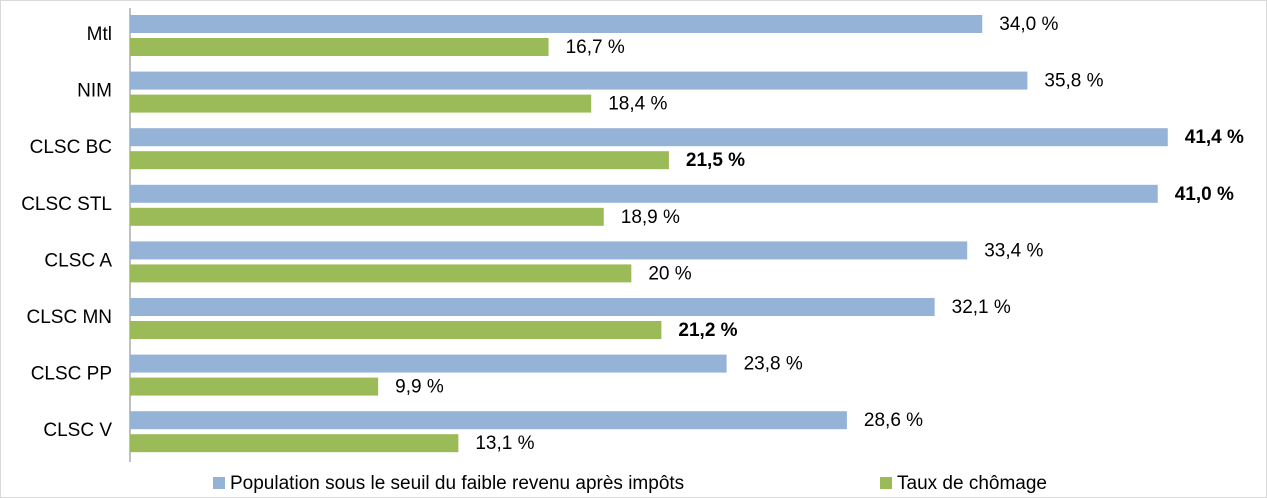 This screenshot has height=498, width=1267. What do you see at coordinates (71, 147) in the screenshot?
I see `y-tick-label: CLSC BC` at bounding box center [71, 147].